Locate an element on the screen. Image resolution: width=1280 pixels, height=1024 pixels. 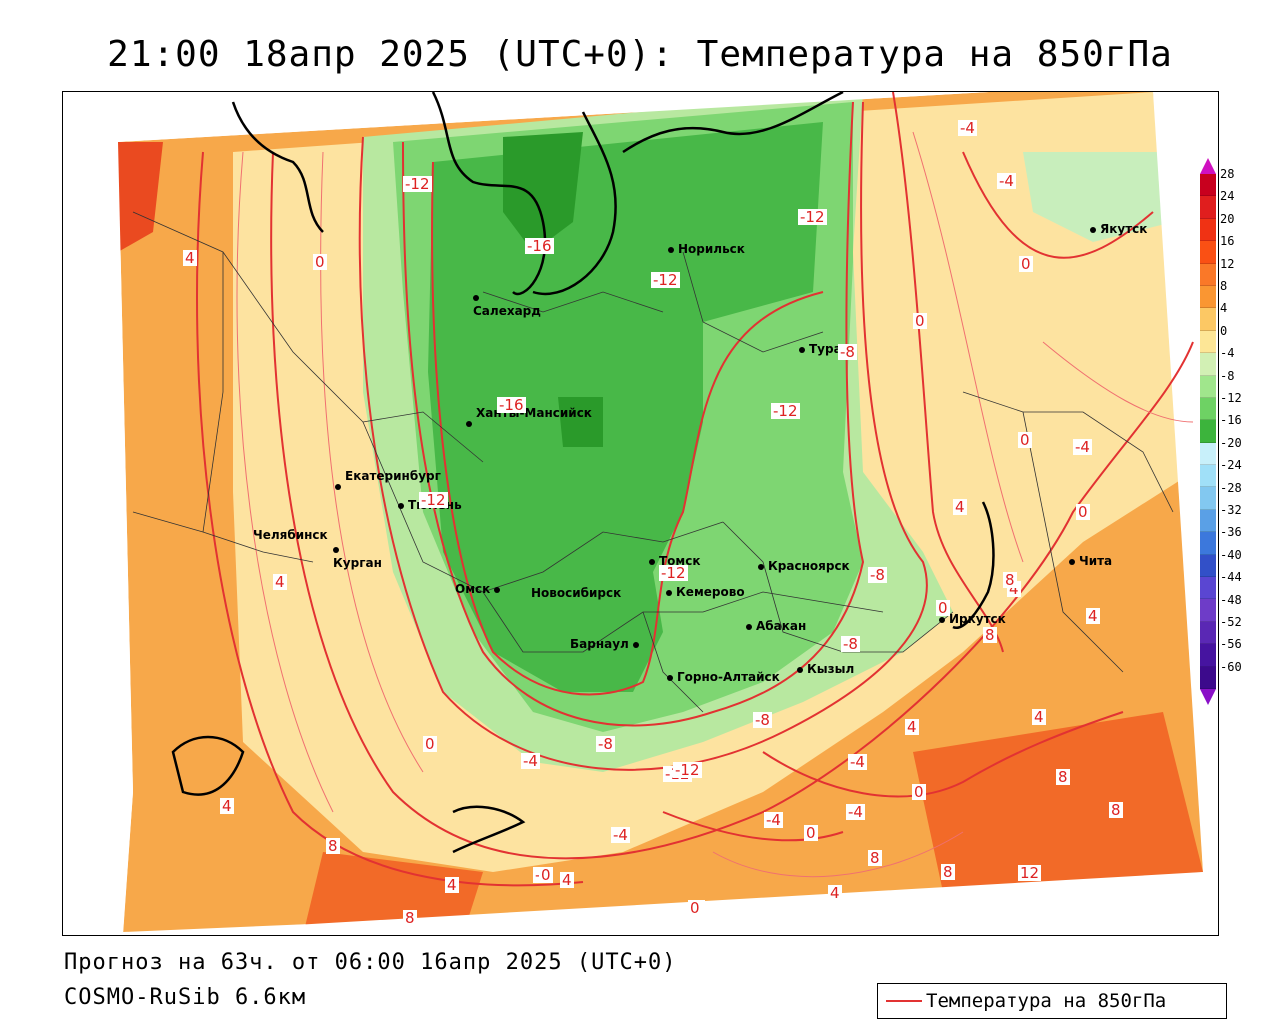
scale-tick-label: 0 is located at coordinates (1224, 330).